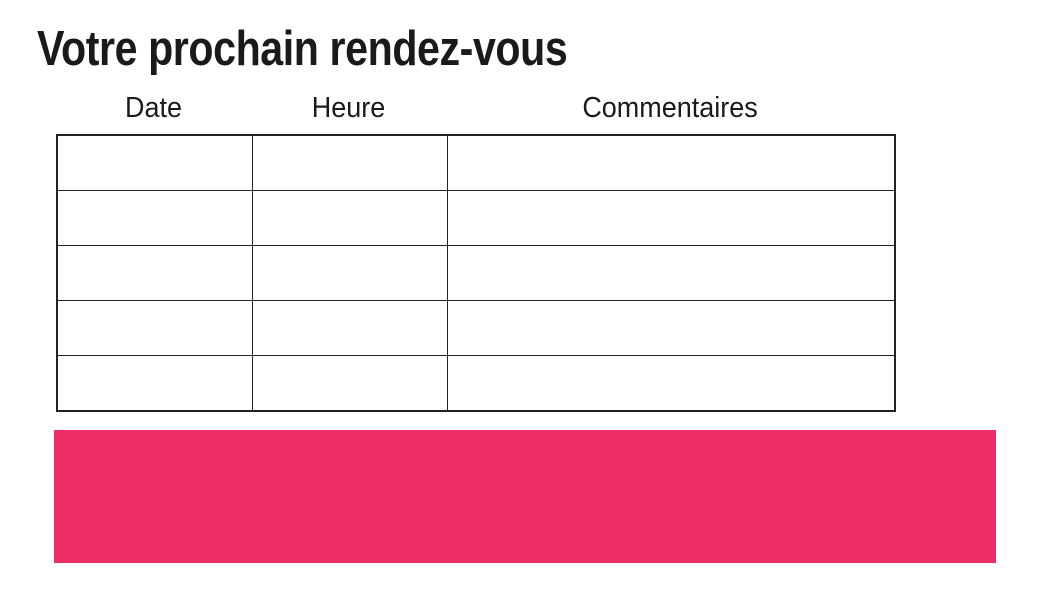  Describe the element at coordinates (348, 108) in the screenshot. I see `column-header-heure: Heure` at that location.